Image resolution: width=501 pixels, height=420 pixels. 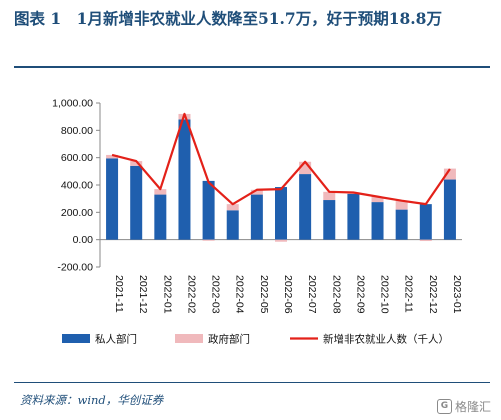 I want to click on legend-label-line: 新增非农就业人数（千人）, so click(x=386, y=339).